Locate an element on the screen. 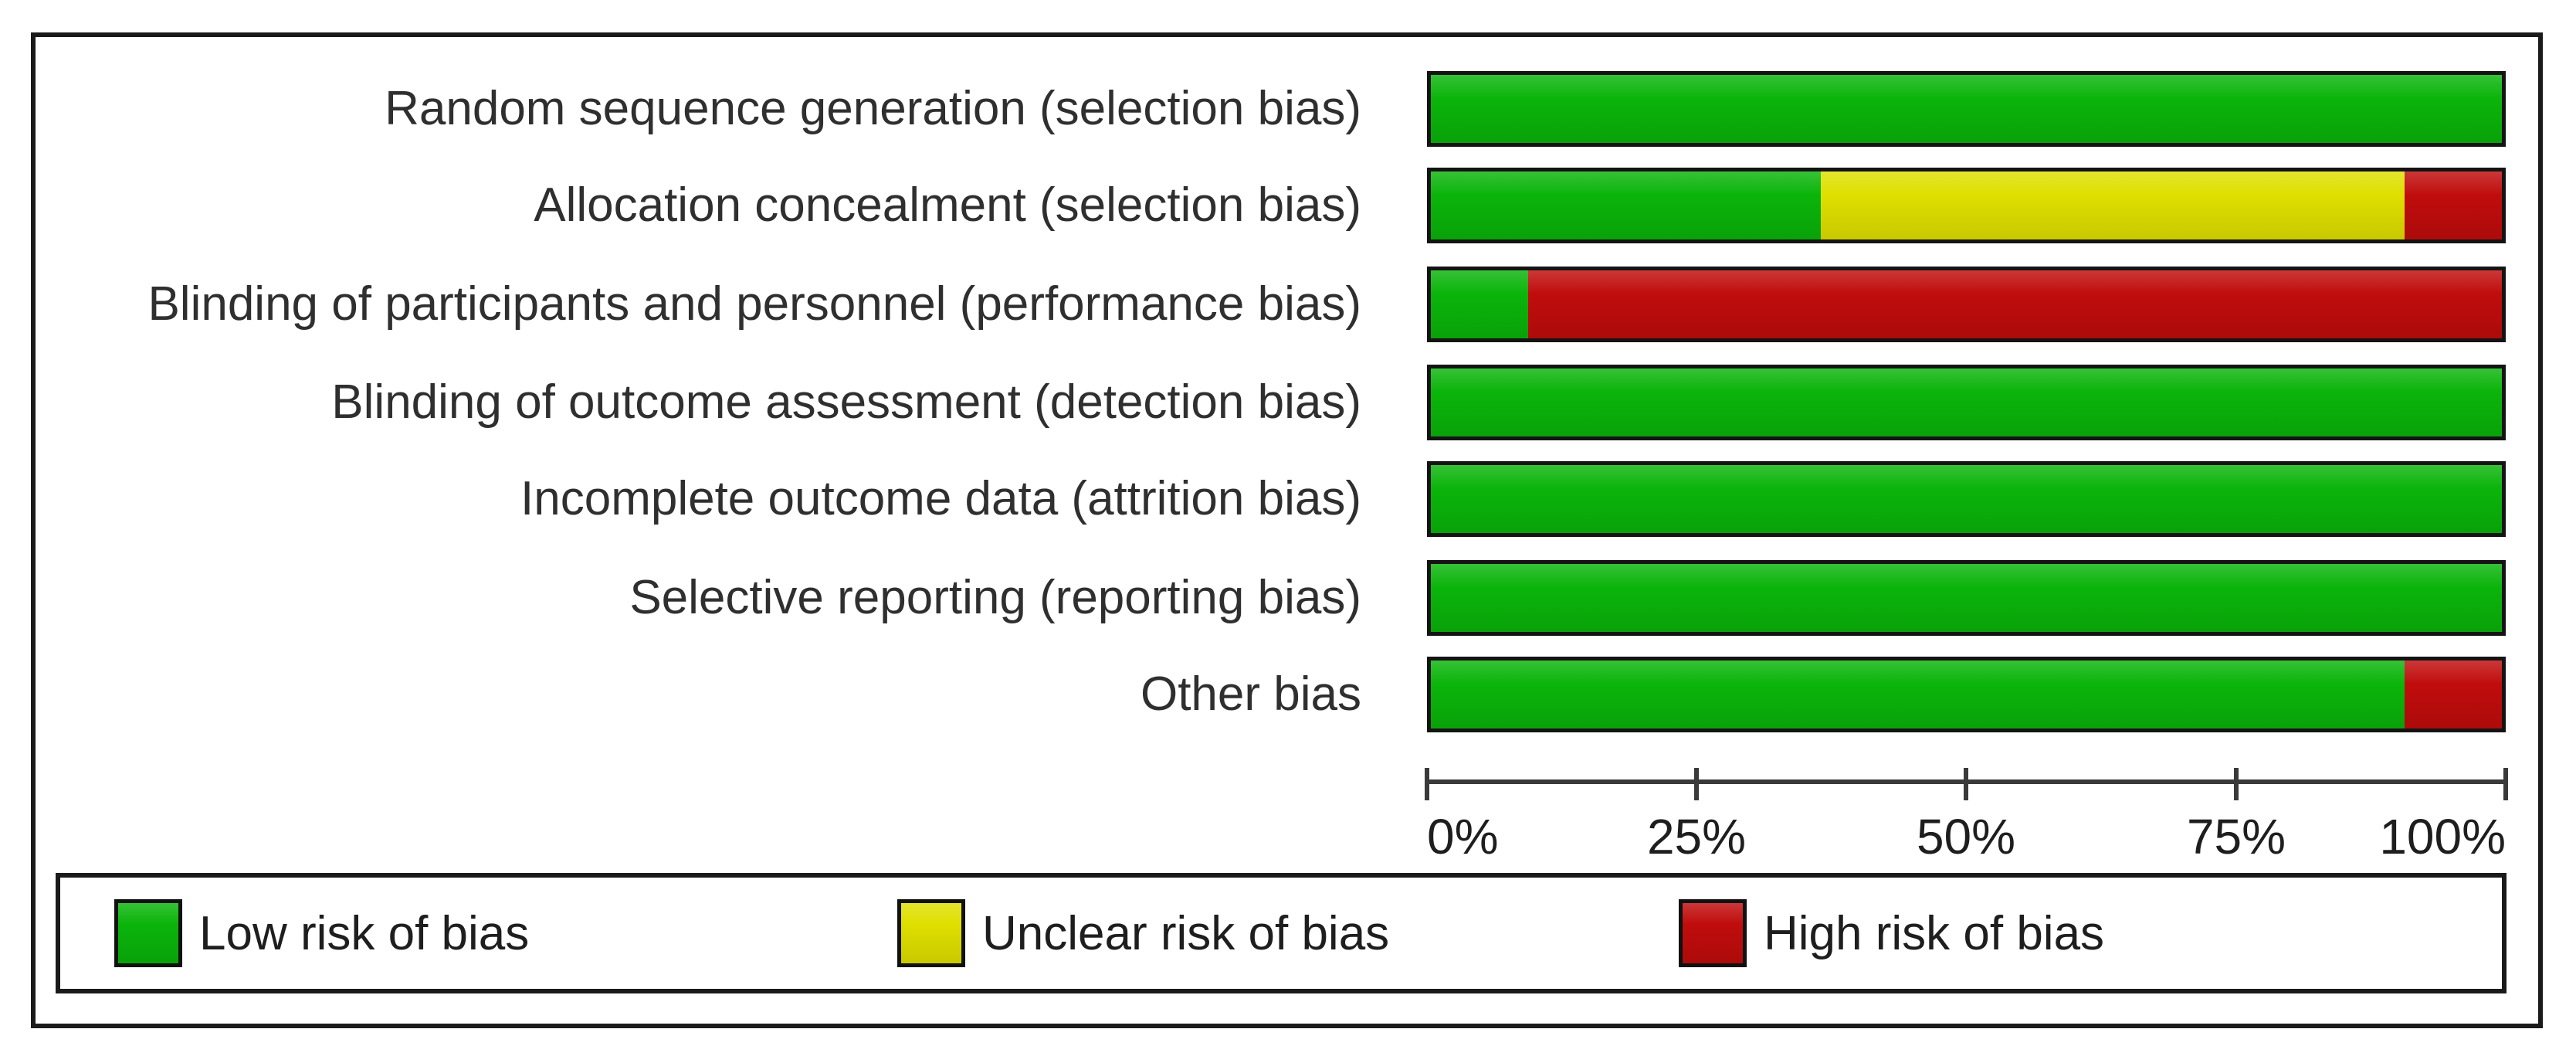 Image resolution: width=2576 pixels, height=1063 pixels. legend-swatch-low-risk is located at coordinates (148, 933).